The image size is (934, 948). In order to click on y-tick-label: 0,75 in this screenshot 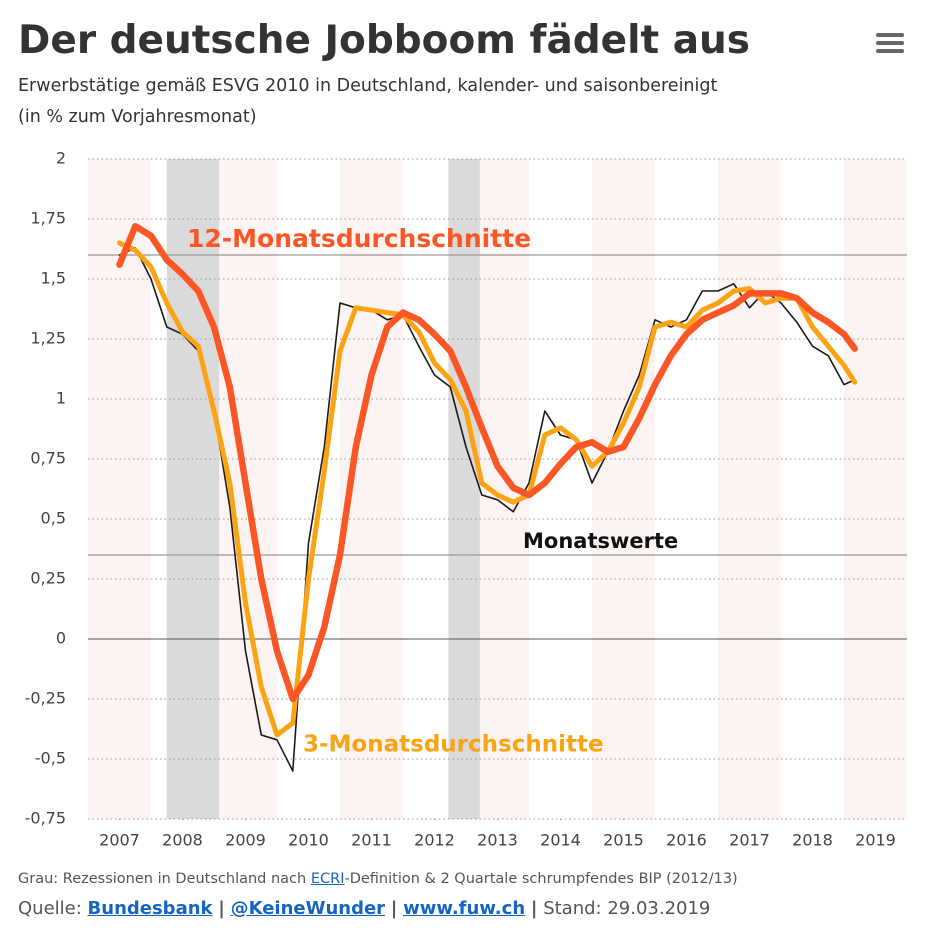, I will do `click(48, 458)`.